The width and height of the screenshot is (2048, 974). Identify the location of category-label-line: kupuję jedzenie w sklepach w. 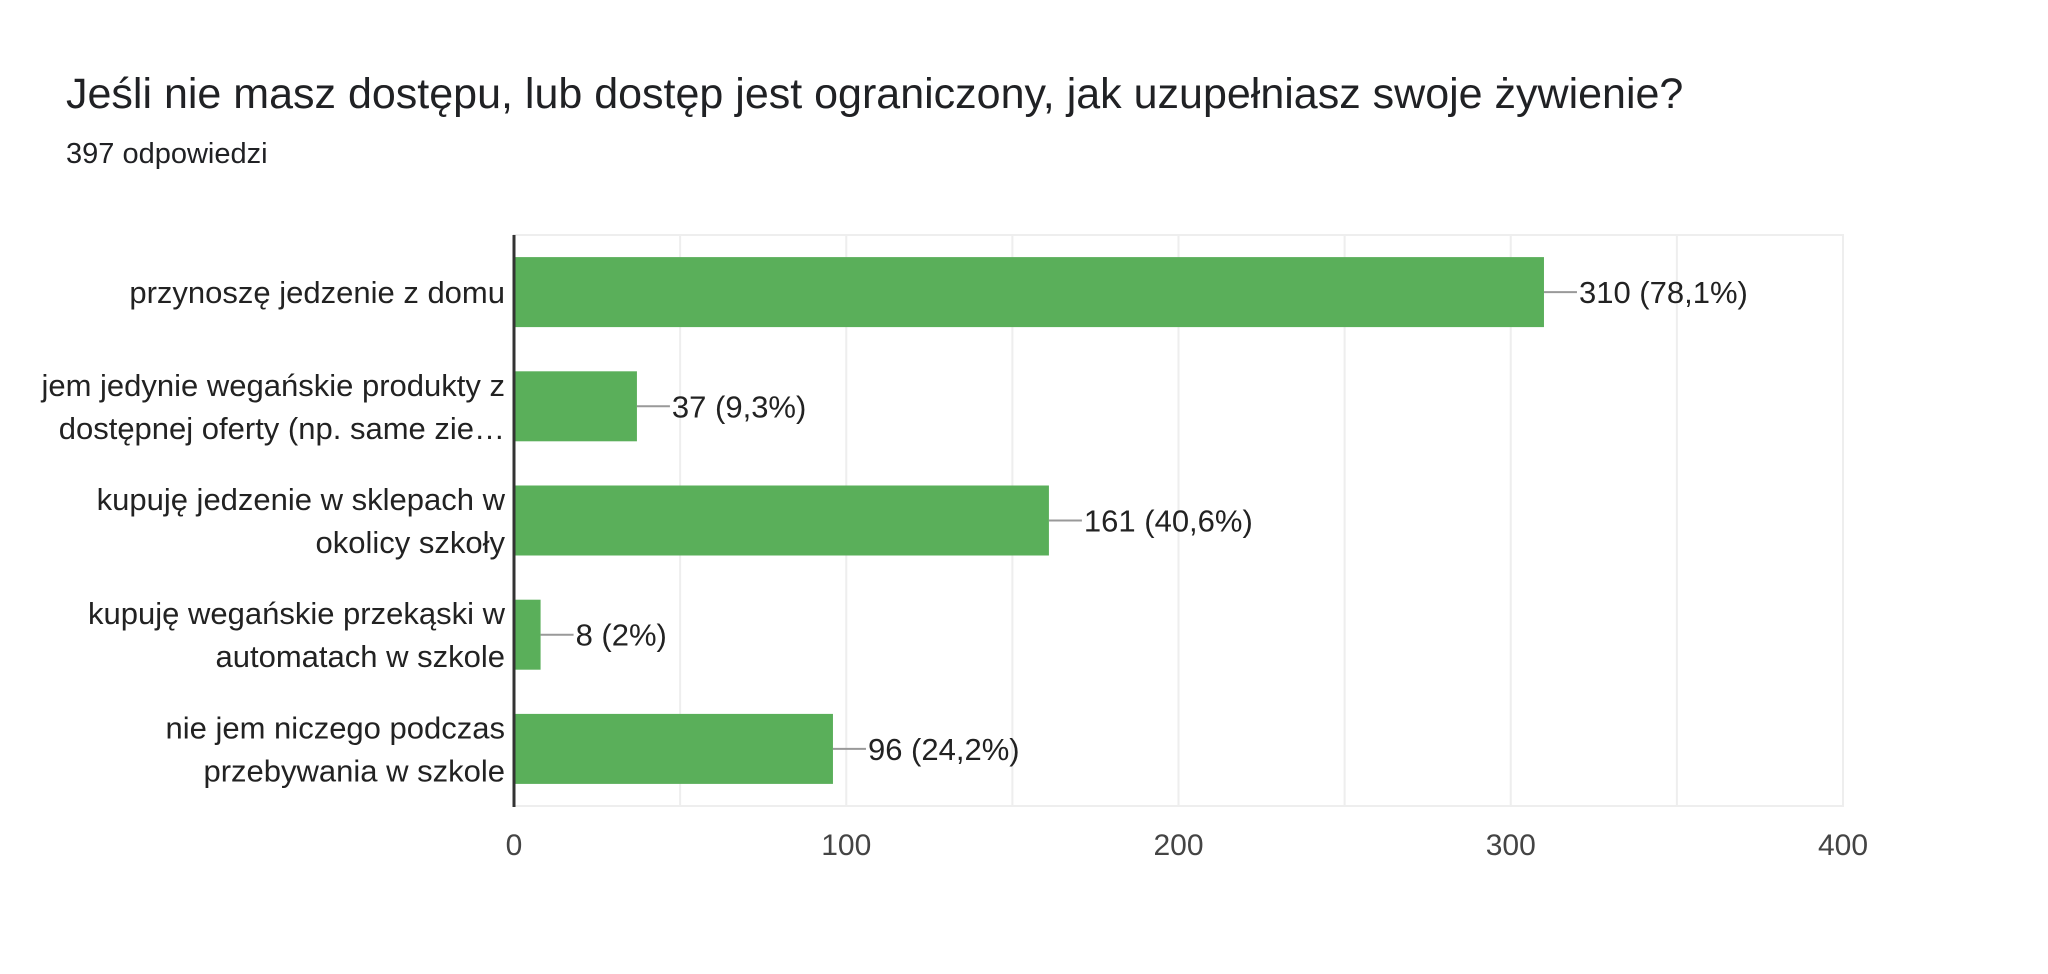
(301, 499).